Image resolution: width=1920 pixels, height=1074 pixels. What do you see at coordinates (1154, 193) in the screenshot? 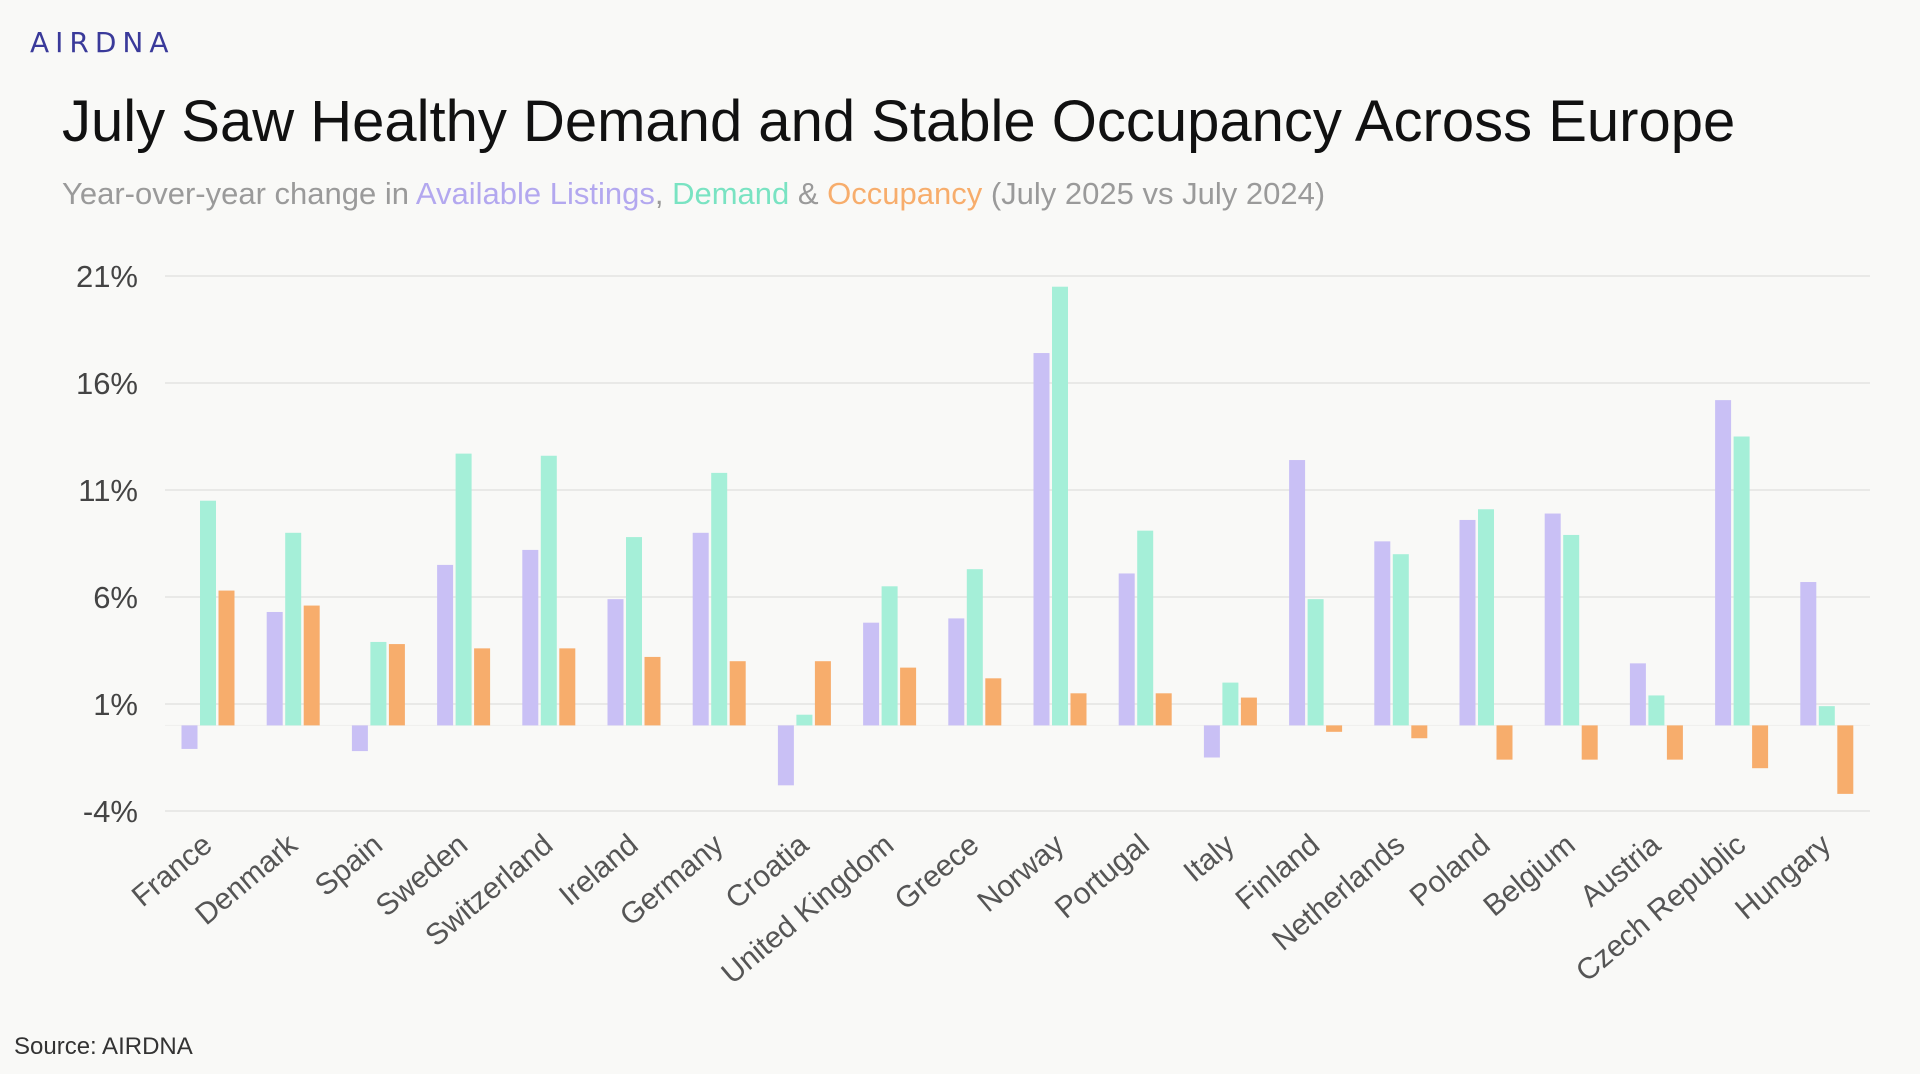
I see `subtitle-suffix: (July 2025 vs July 2024)` at bounding box center [1154, 193].